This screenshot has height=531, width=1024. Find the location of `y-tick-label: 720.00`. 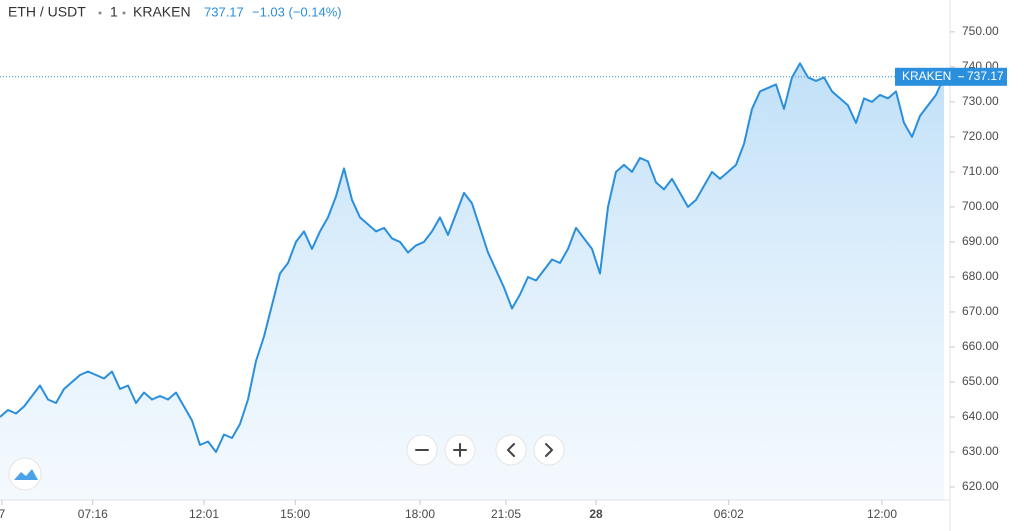

y-tick-label: 720.00 is located at coordinates (980, 136).